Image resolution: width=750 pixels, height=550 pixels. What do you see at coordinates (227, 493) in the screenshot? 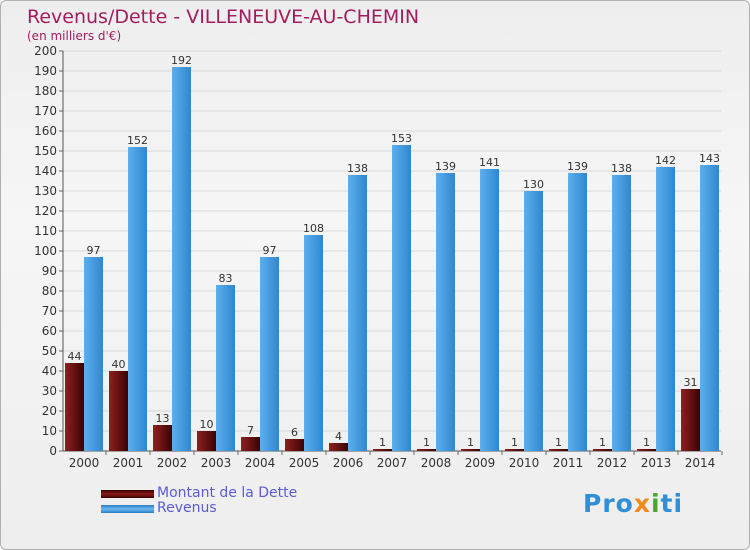
I see `legend-label-debt: Montant de la Dette` at bounding box center [227, 493].